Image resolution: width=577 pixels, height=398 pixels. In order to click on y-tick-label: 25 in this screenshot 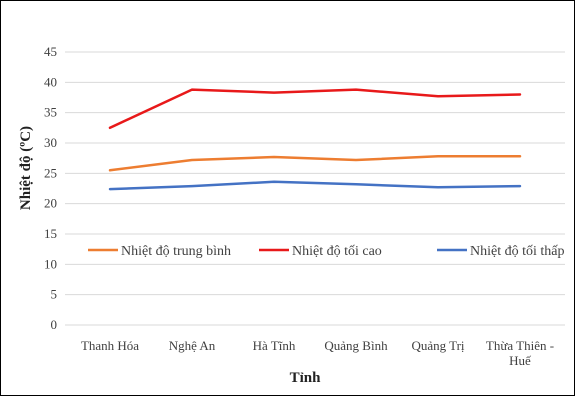, I will do `click(50, 172)`.